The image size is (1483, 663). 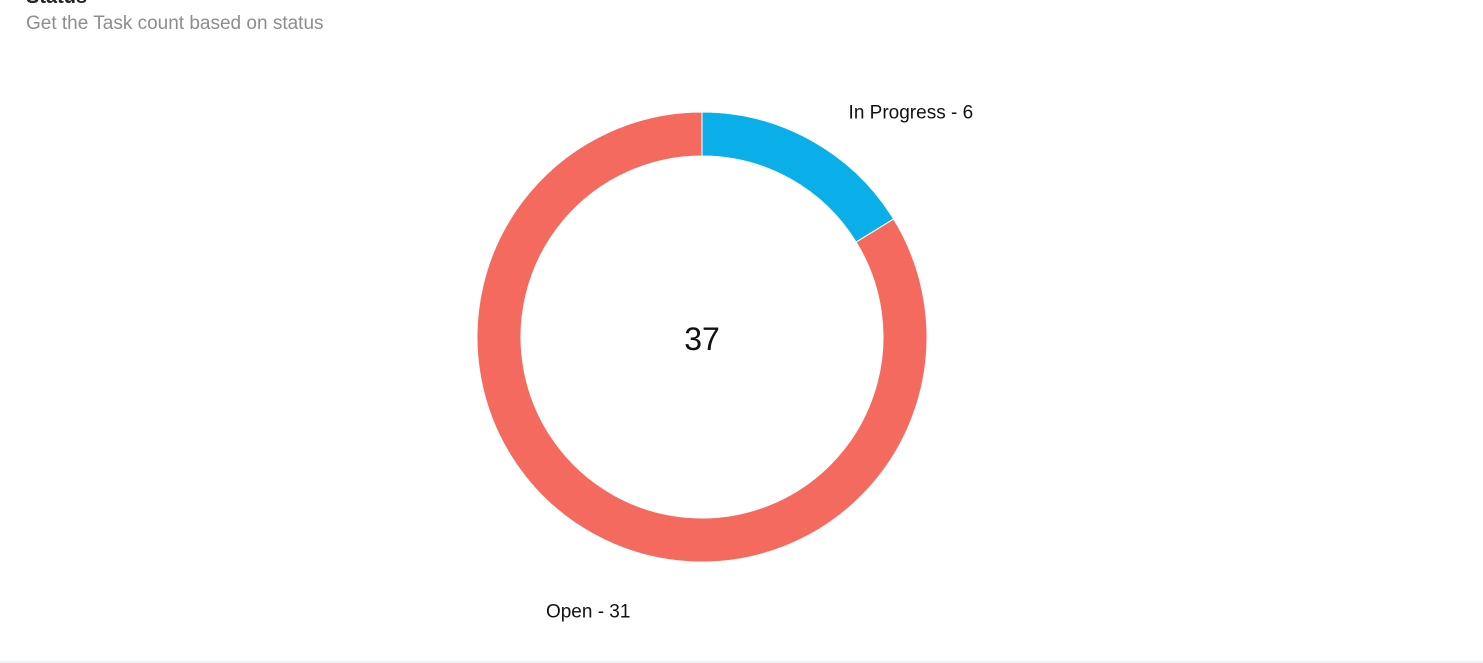 I want to click on slice-label-open: Open - 31, so click(x=588, y=612).